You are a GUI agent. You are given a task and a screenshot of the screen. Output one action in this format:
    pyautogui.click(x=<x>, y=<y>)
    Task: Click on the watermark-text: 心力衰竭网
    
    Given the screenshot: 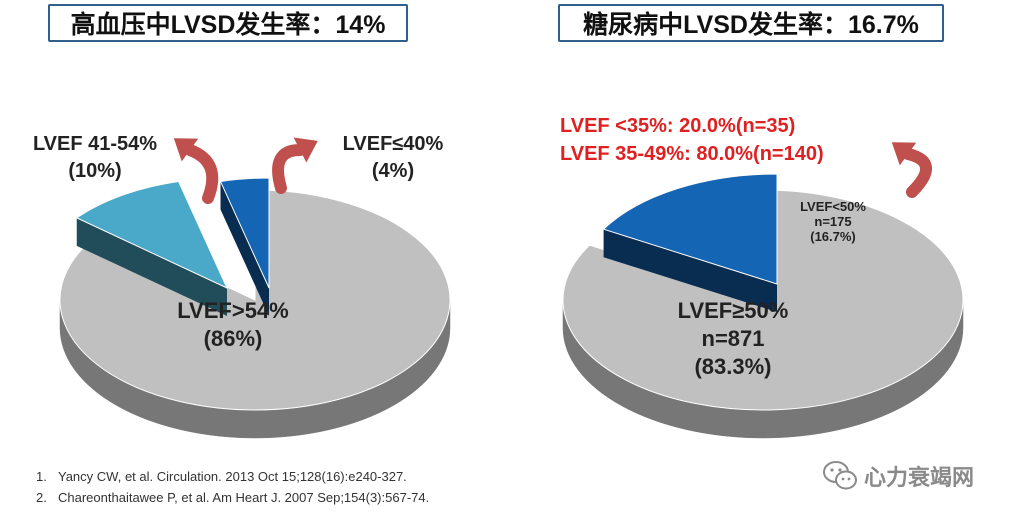 What is the action you would take?
    pyautogui.click(x=919, y=477)
    